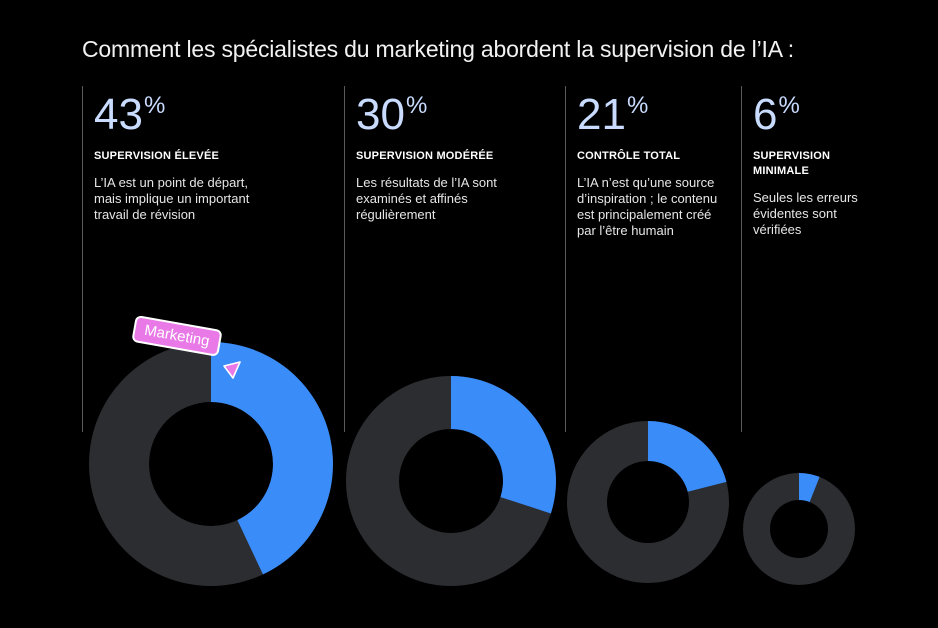 Image resolution: width=938 pixels, height=628 pixels. Describe the element at coordinates (818, 110) in the screenshot. I see `percent-value: 6%` at that location.